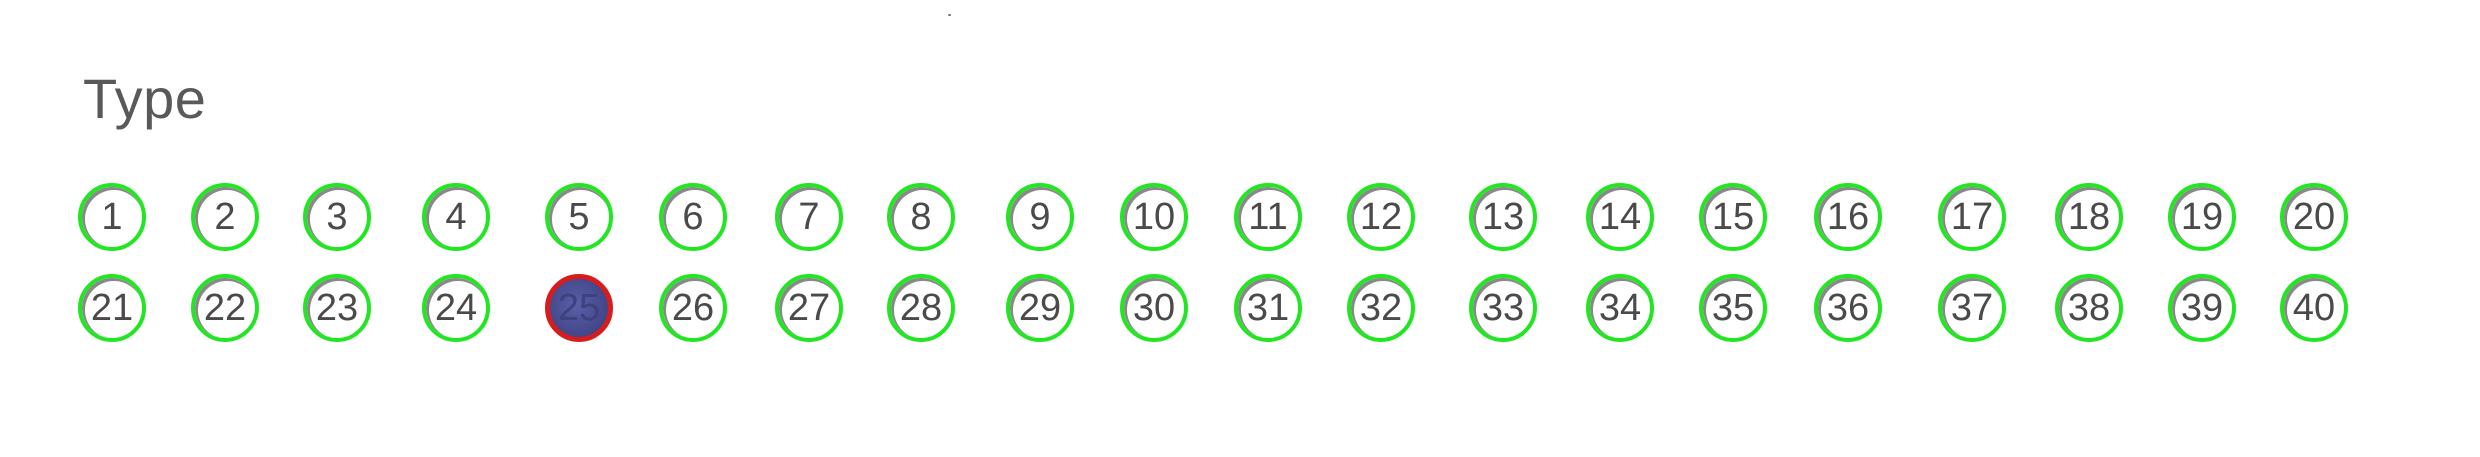  I want to click on section-title: Type, so click(145, 98).